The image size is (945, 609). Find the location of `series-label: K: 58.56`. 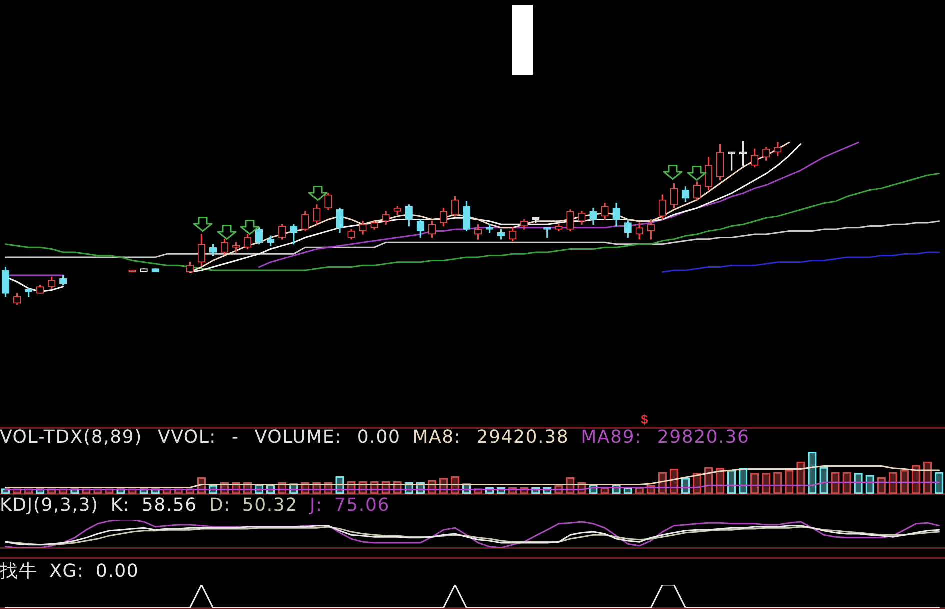

series-label: K: 58.56 is located at coordinates (154, 505).